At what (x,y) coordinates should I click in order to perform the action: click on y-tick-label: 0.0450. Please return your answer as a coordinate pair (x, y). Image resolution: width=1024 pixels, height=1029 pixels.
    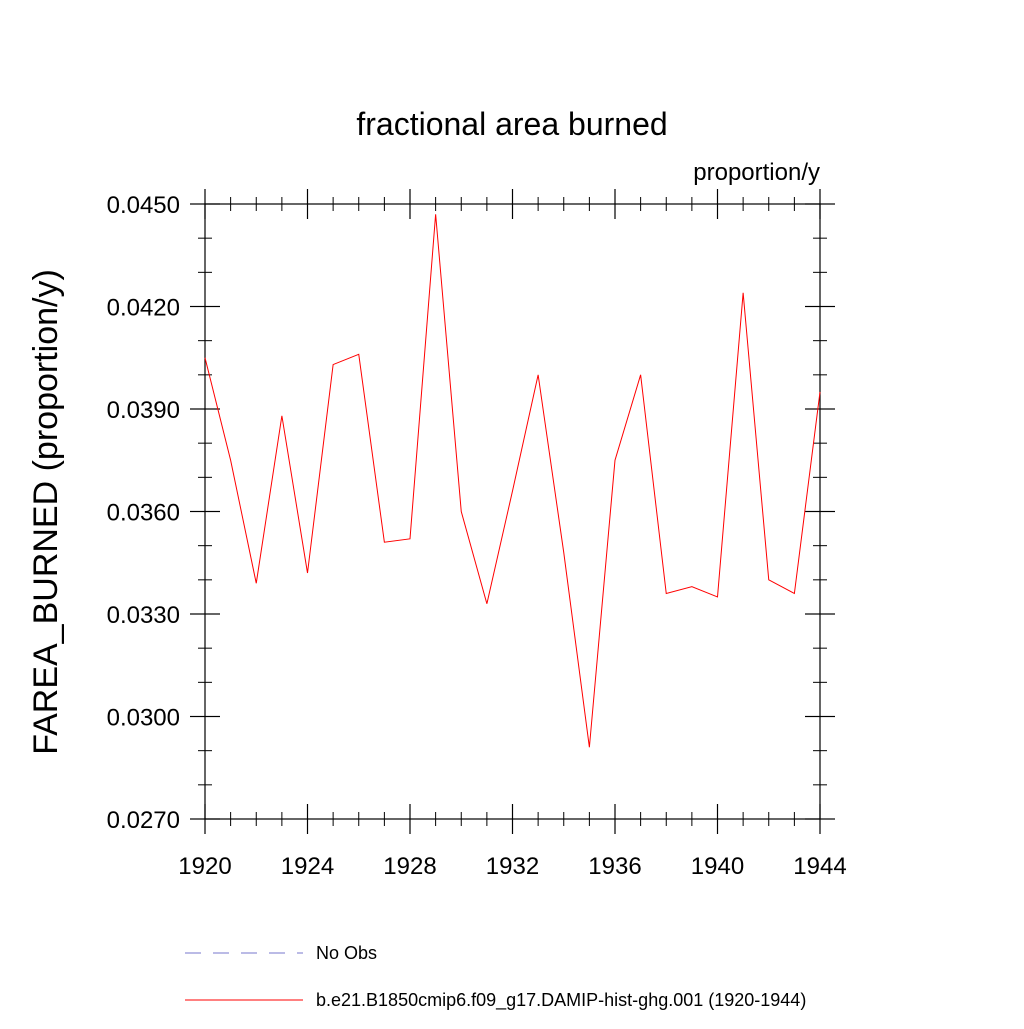
    Looking at the image, I should click on (143, 205).